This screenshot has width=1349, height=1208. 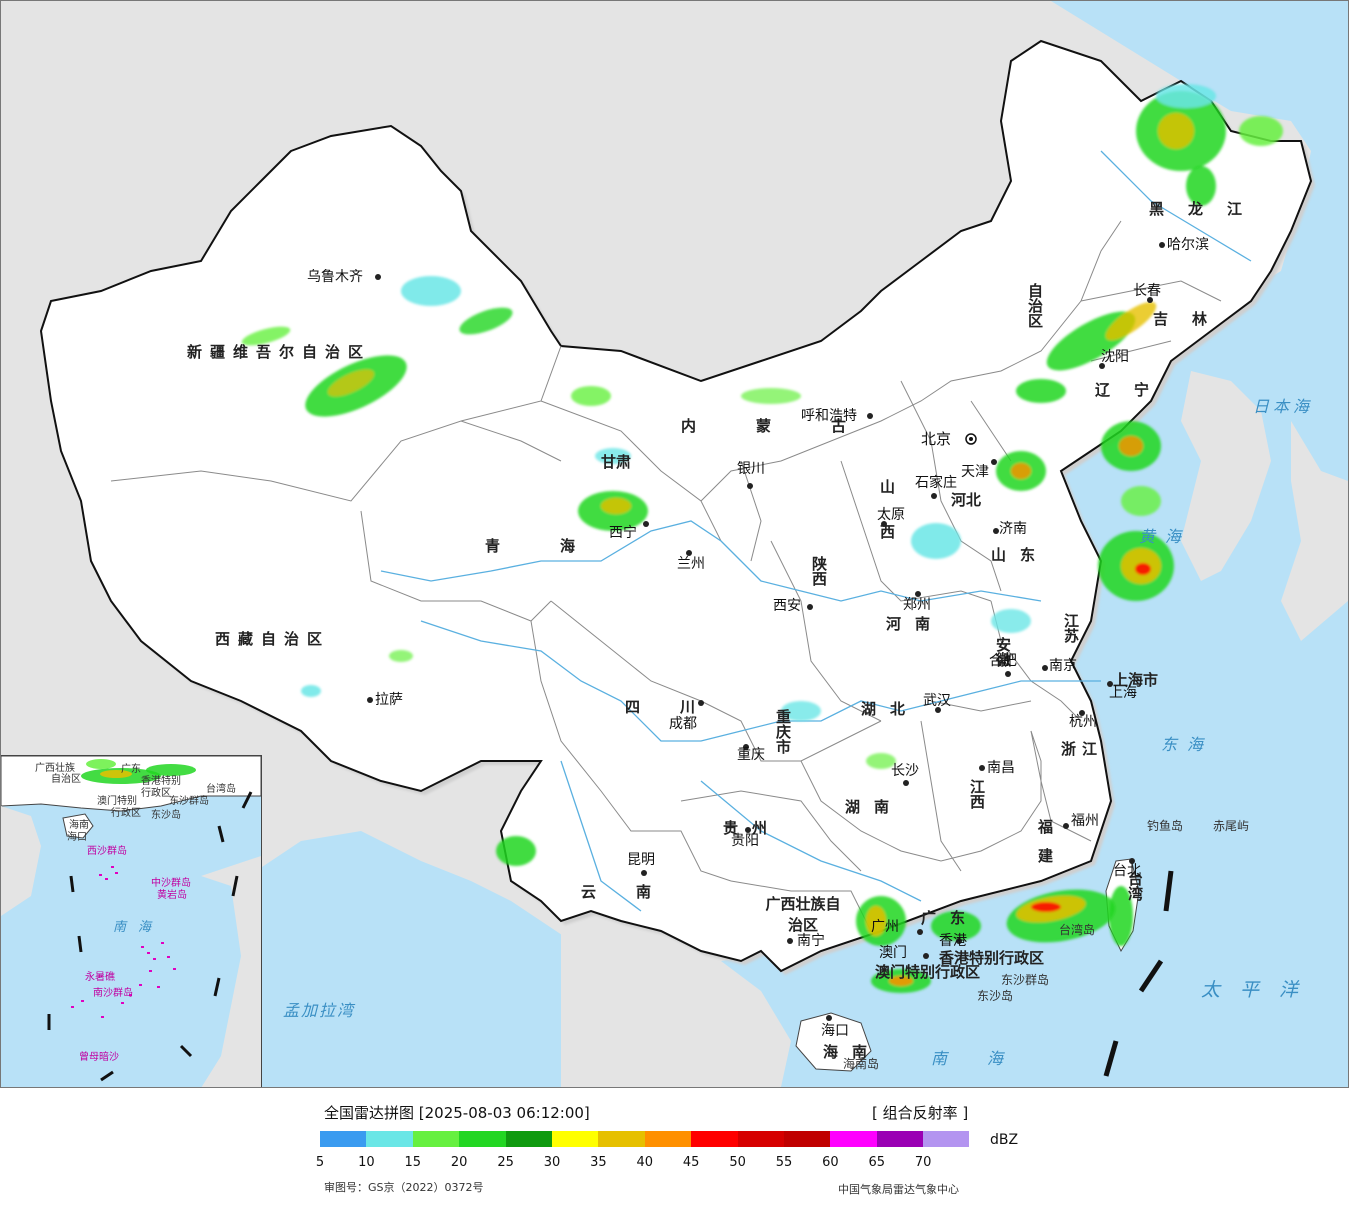 I want to click on city-label: 南京, so click(x=1063, y=666).